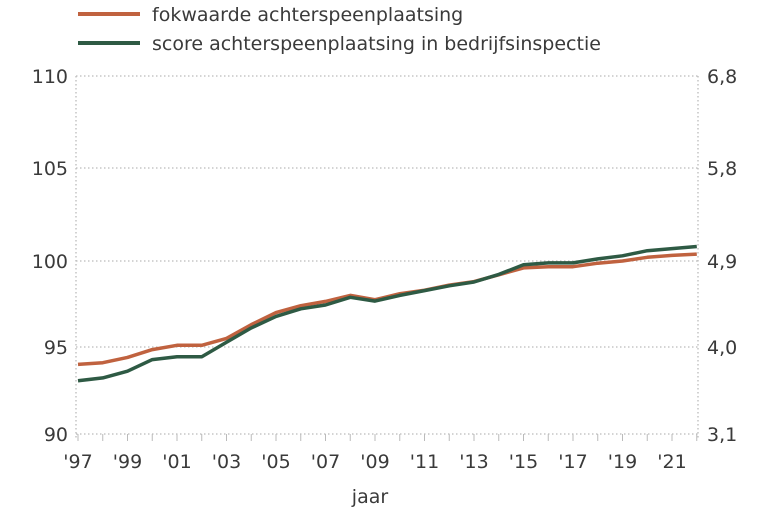 The height and width of the screenshot is (513, 770). What do you see at coordinates (127, 462) in the screenshot?
I see `x-tick-label: '99` at bounding box center [127, 462].